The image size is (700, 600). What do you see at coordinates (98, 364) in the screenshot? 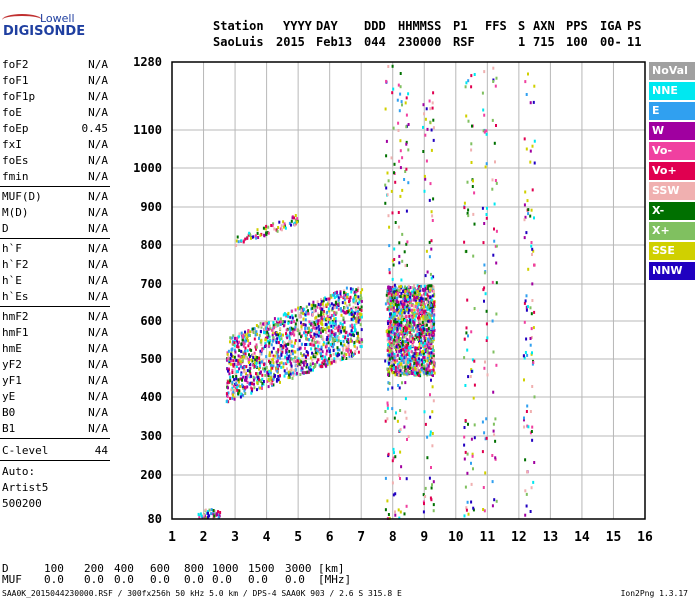
I see `param-value: N/A` at bounding box center [98, 364].